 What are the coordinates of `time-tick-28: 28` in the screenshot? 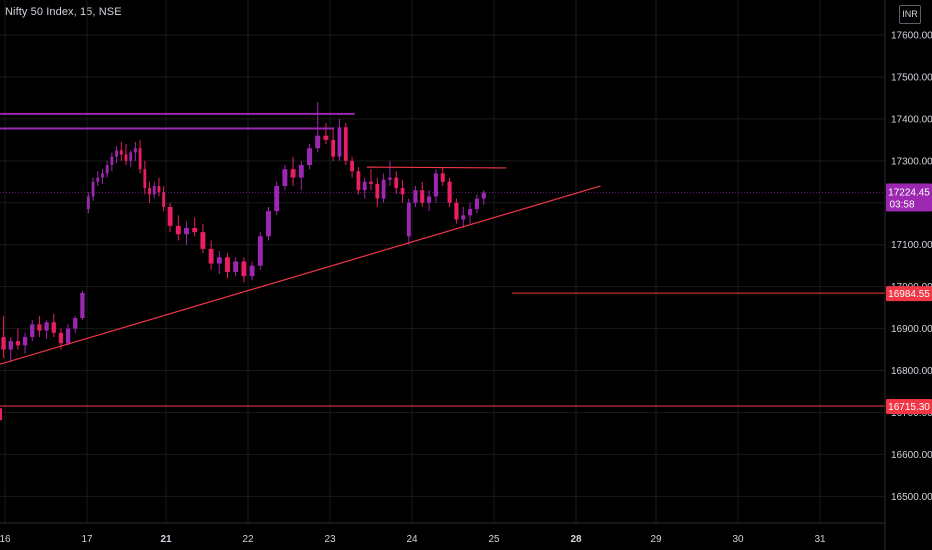 It's located at (576, 539).